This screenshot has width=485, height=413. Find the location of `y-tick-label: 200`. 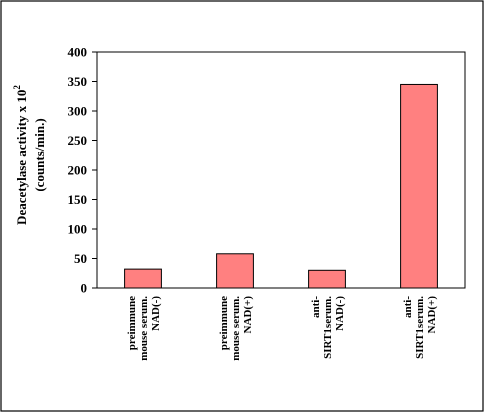

y-tick-label: 200 is located at coordinates (78, 170).